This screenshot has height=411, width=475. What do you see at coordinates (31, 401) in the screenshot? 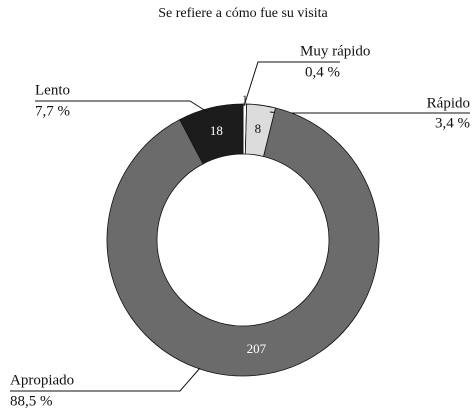
I see `percent-label: 88,5 %` at bounding box center [31, 401].